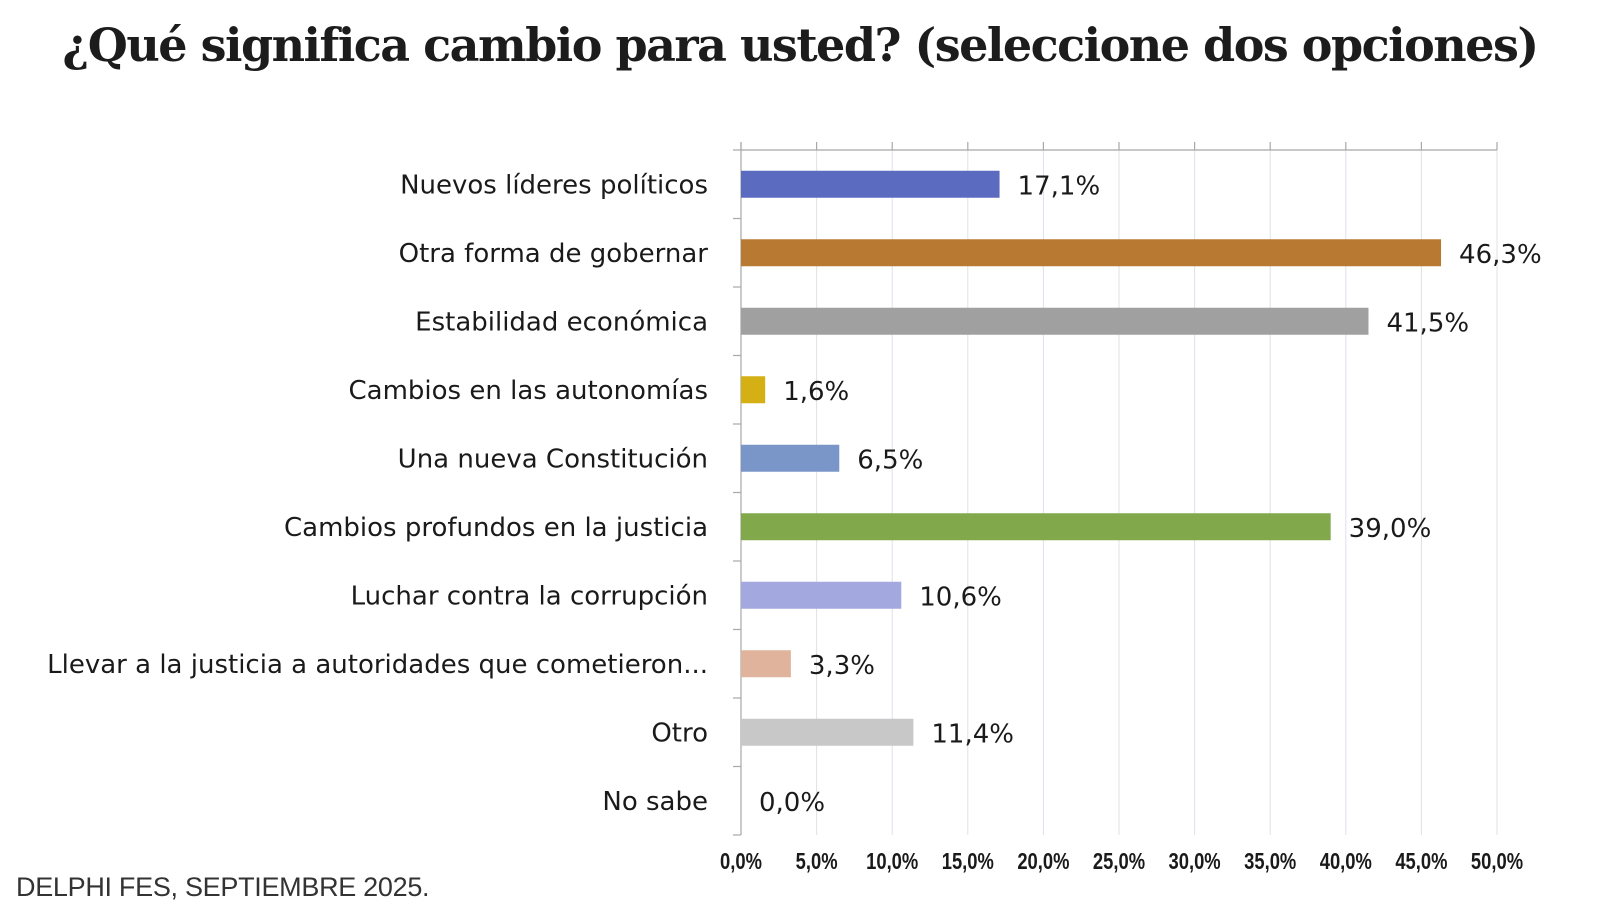  Describe the element at coordinates (529, 596) in the screenshot. I see `category-label: Luchar contra la corrupción` at that location.